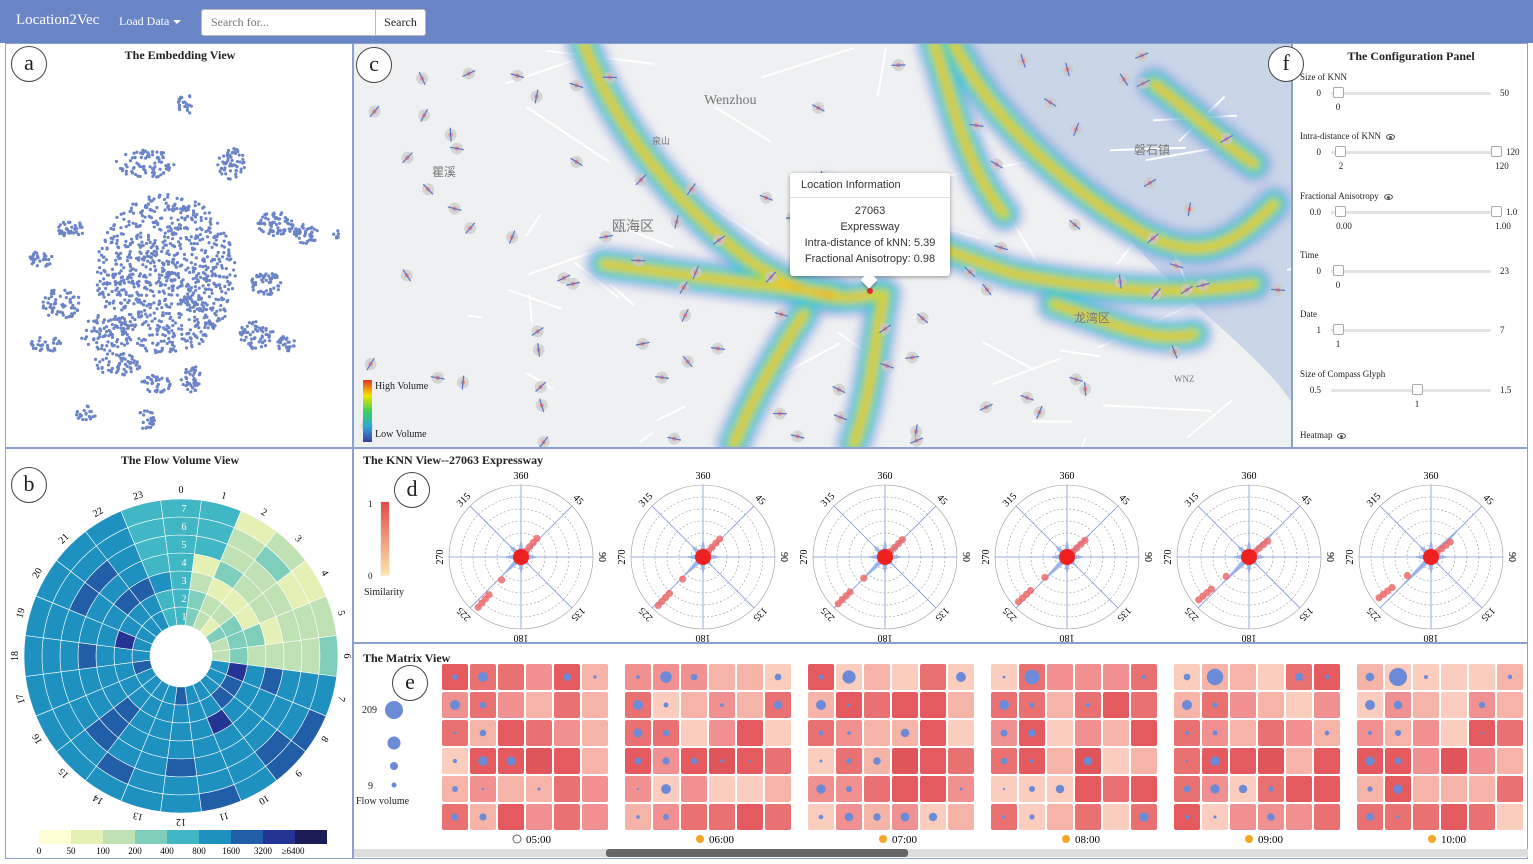  What do you see at coordinates (150, 21) in the screenshot?
I see `load-data-dropdown: Load Data` at bounding box center [150, 21].